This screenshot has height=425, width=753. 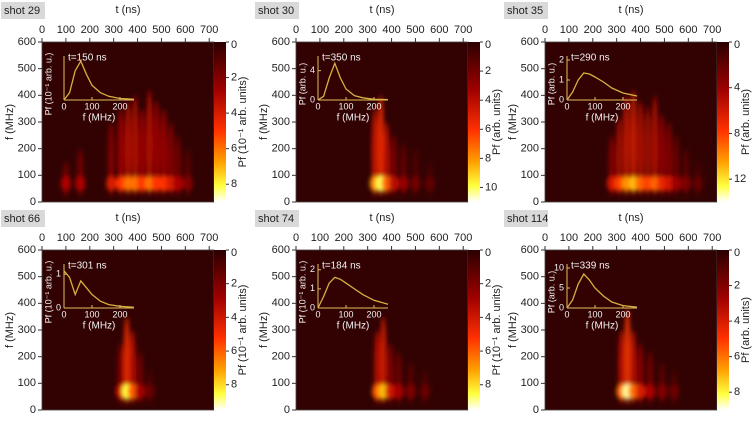 I want to click on inset-y-tick-label: 2, so click(x=312, y=269).